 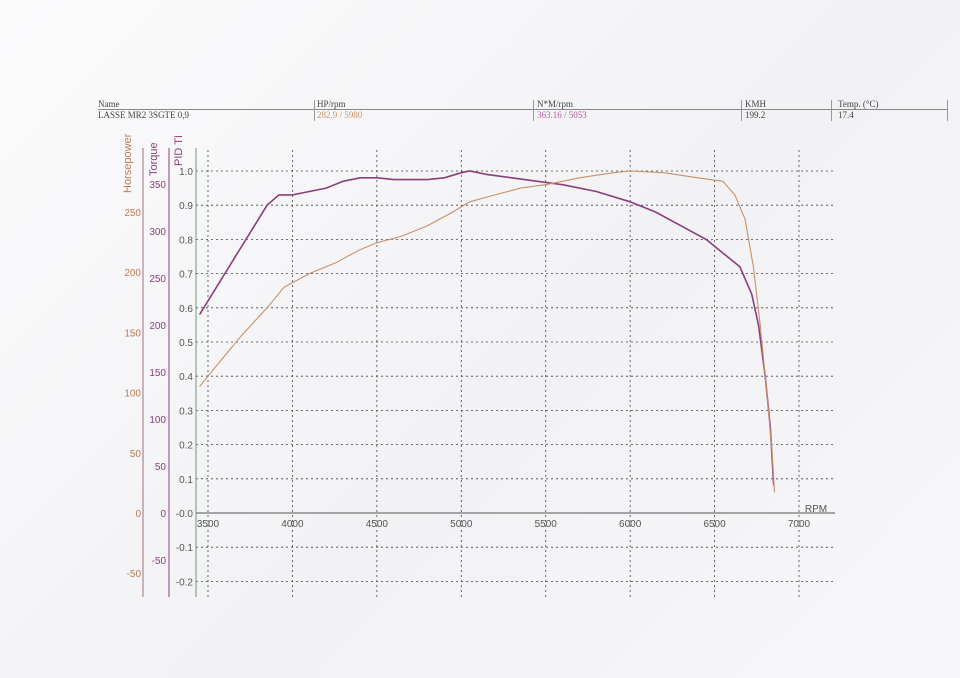 What do you see at coordinates (134, 574) in the screenshot?
I see `horsepower-tick-label: -50` at bounding box center [134, 574].